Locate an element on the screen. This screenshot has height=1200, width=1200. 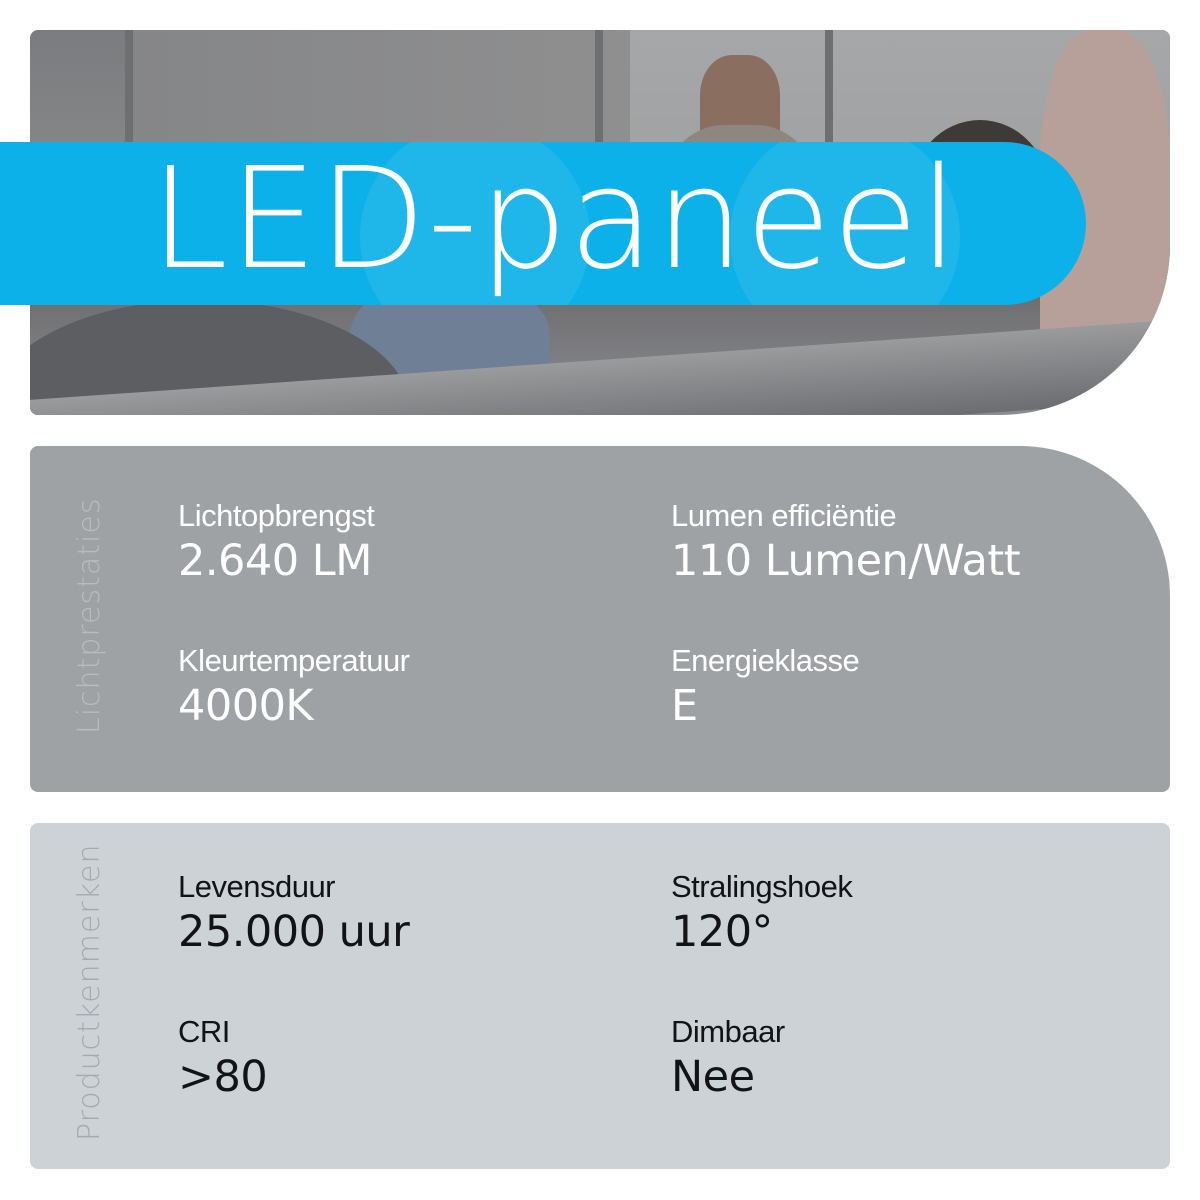
spec-item: Lumen efficiëntie 110 Lumen/Watt is located at coordinates (846, 543).